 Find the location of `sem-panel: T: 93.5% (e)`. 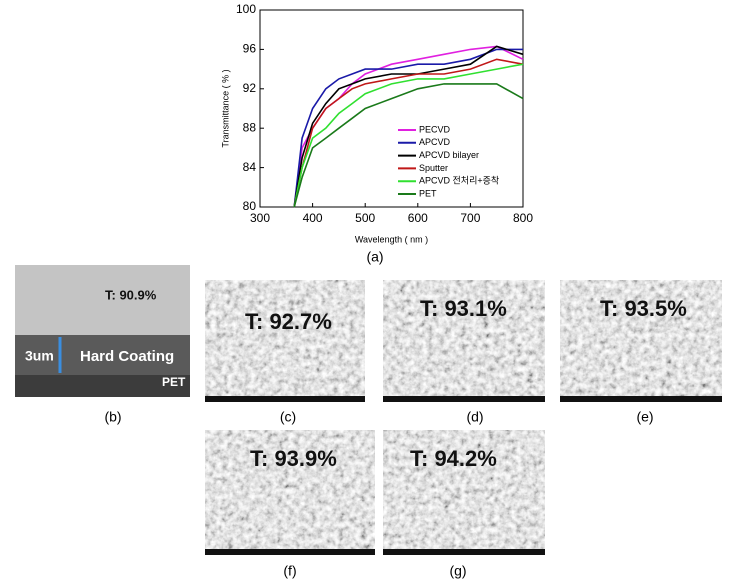

sem-panel: T: 93.5% (e) is located at coordinates (641, 352).